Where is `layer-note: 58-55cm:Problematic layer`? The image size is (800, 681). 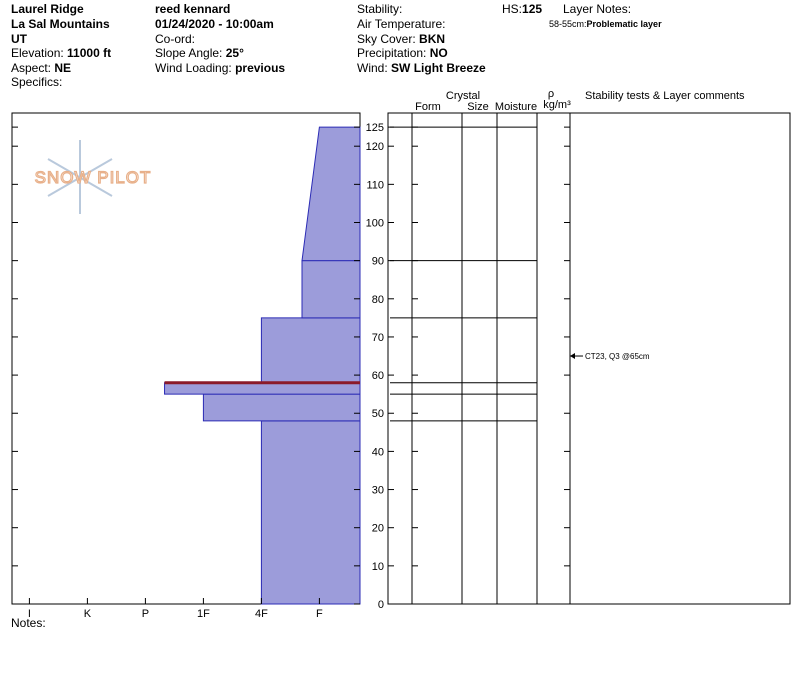 layer-note: 58-55cm:Problematic layer is located at coordinates (605, 24).